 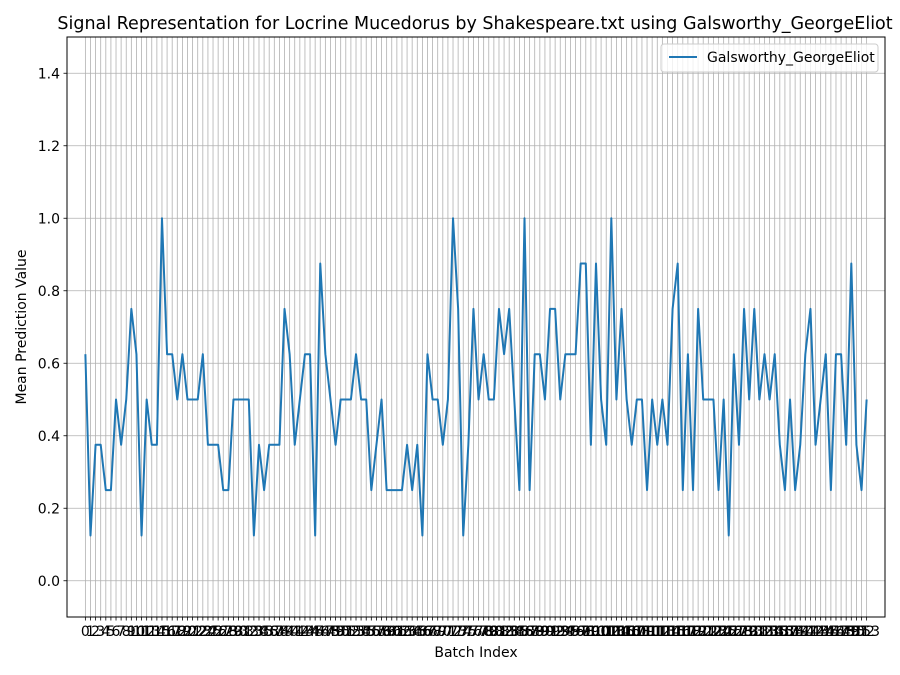 What do you see at coordinates (371, 632) in the screenshot?
I see `x-tick-label: 56` at bounding box center [371, 632].